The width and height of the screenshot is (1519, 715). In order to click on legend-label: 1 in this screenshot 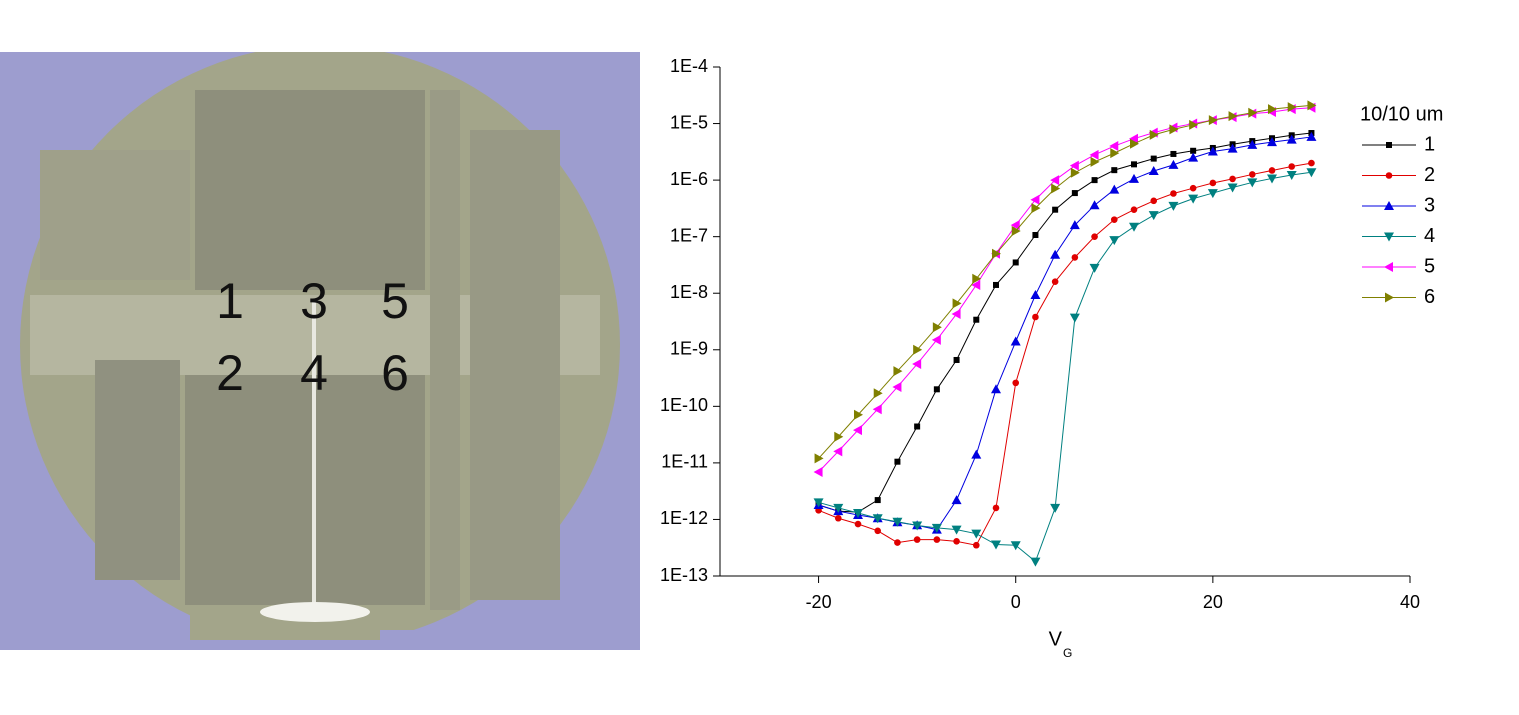, I will do `click(1429, 144)`.